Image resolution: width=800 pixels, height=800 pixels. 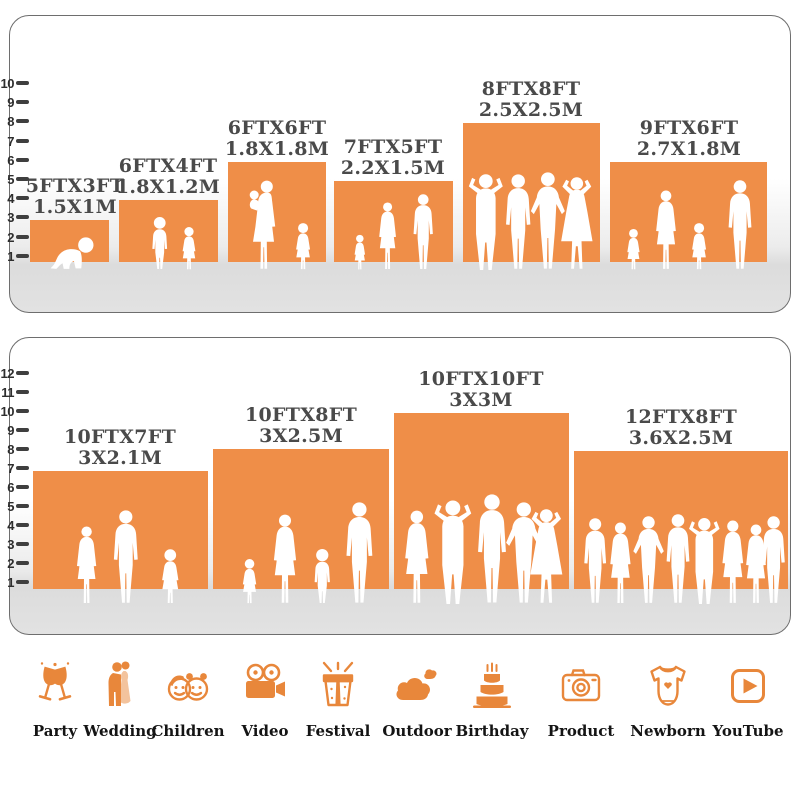 What do you see at coordinates (75, 207) in the screenshot?
I see `bar-metric-label: 1.5X1M` at bounding box center [75, 207].